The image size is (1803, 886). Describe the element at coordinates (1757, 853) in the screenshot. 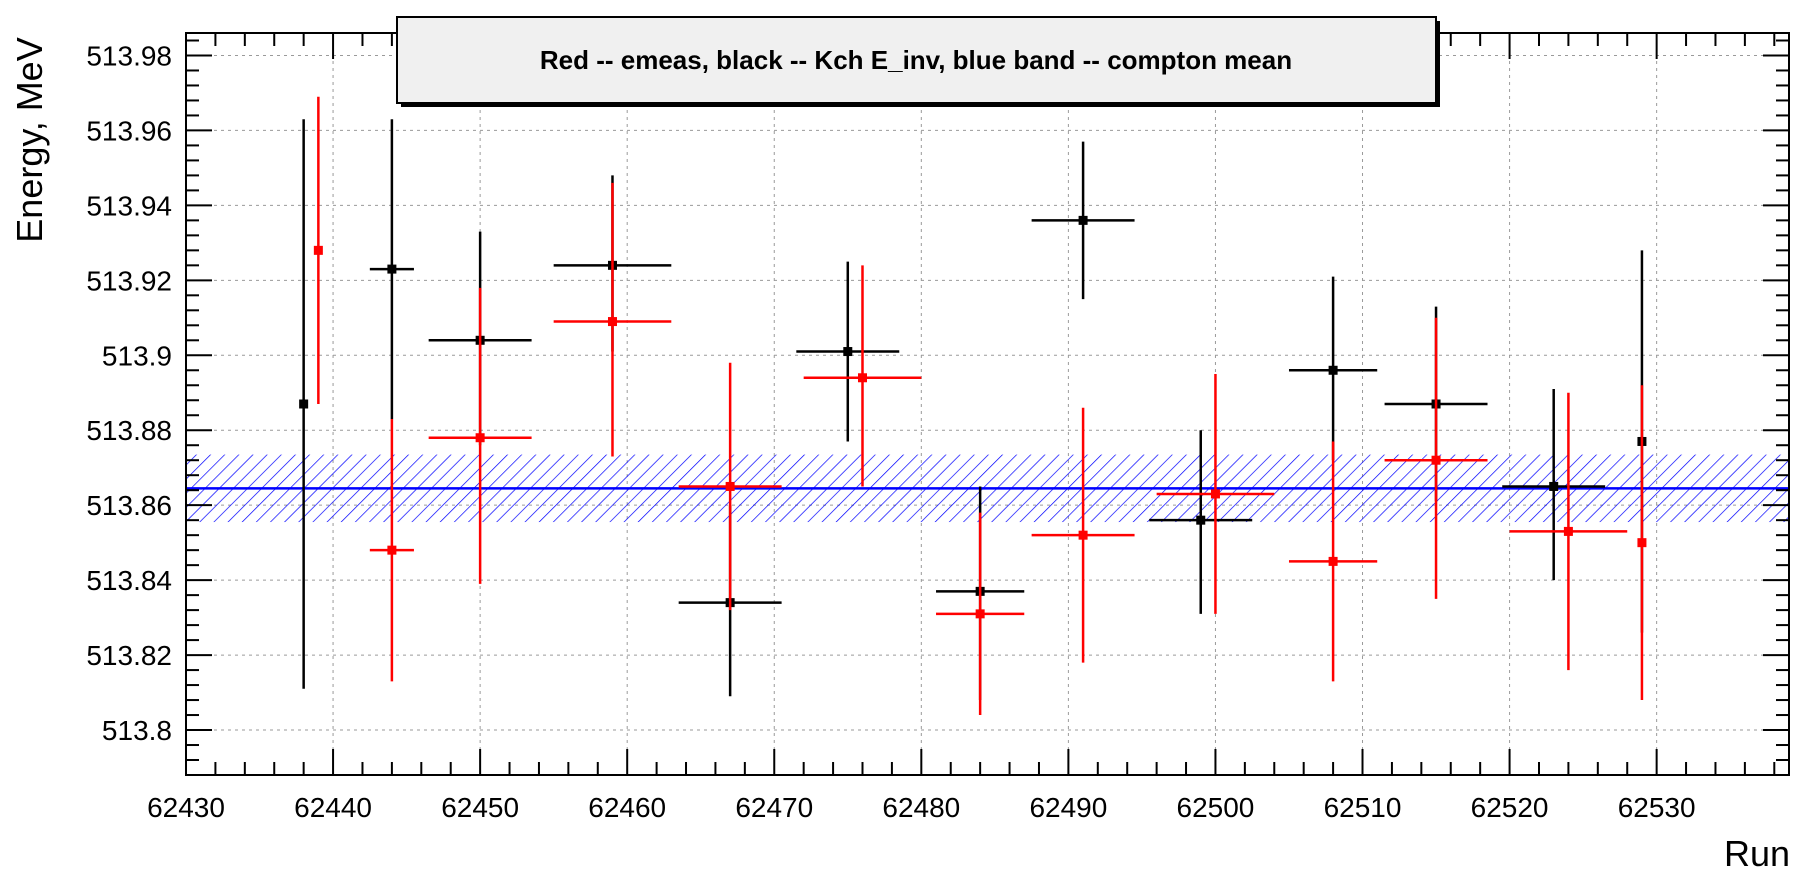

I see `x-axis-title: Run` at that location.